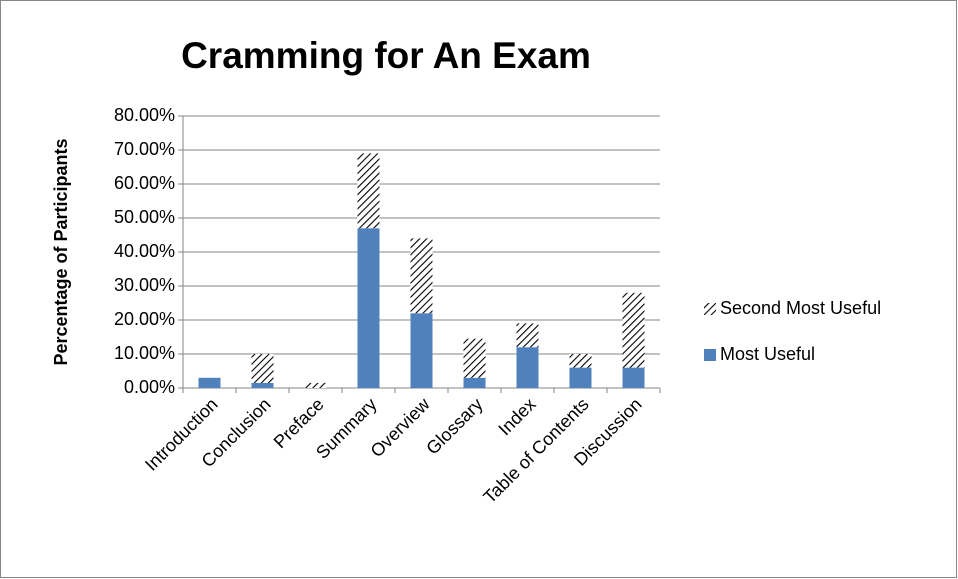 This screenshot has width=958, height=579. What do you see at coordinates (61, 251) in the screenshot?
I see `y-axis-label: Percentage of Participants` at bounding box center [61, 251].